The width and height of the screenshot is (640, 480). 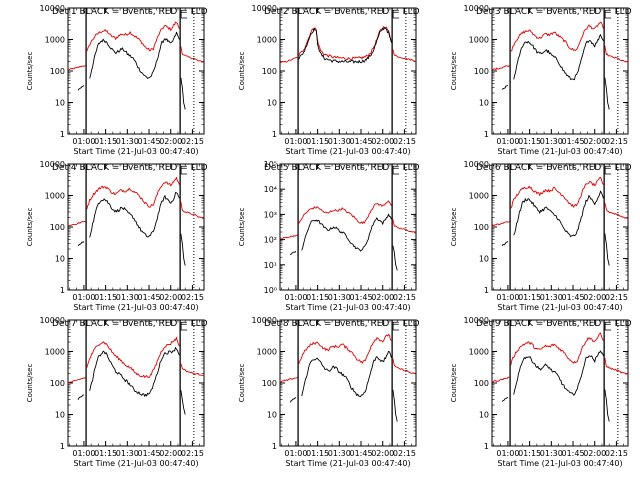 What do you see at coordinates (554, 12) in the screenshot?
I see `panel-title: Det 3 BLACK = Events, RED = LLD` at bounding box center [554, 12].